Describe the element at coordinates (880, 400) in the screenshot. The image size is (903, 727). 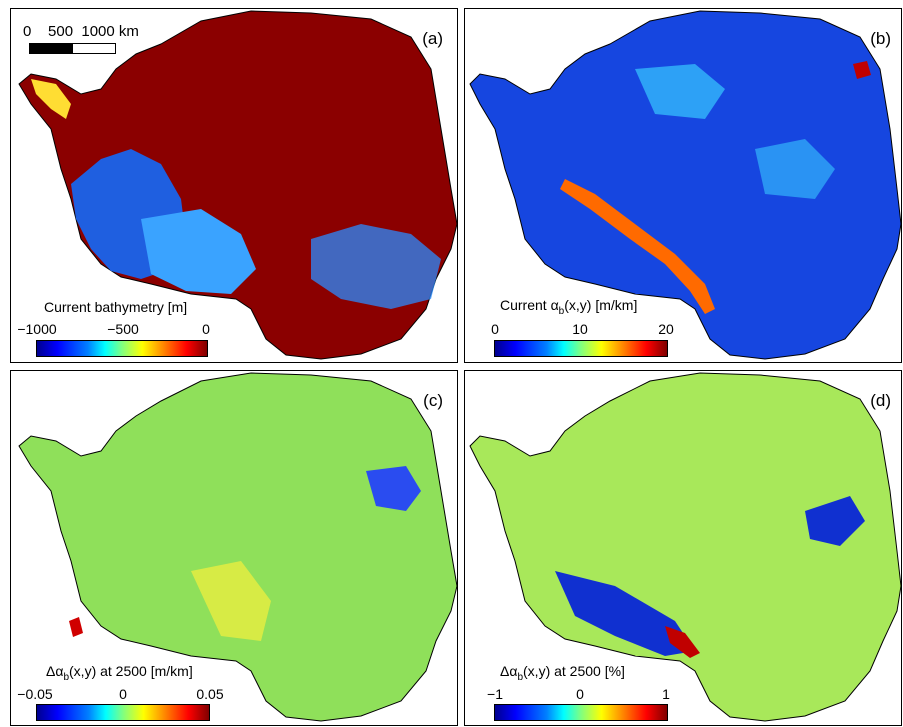
I see `panel-label-d: (d)` at that location.